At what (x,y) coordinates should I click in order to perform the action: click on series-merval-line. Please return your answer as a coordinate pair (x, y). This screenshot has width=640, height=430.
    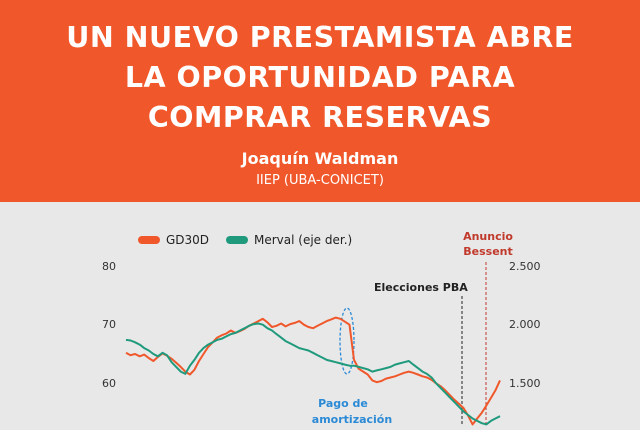
    Looking at the image, I should click on (313, 374).